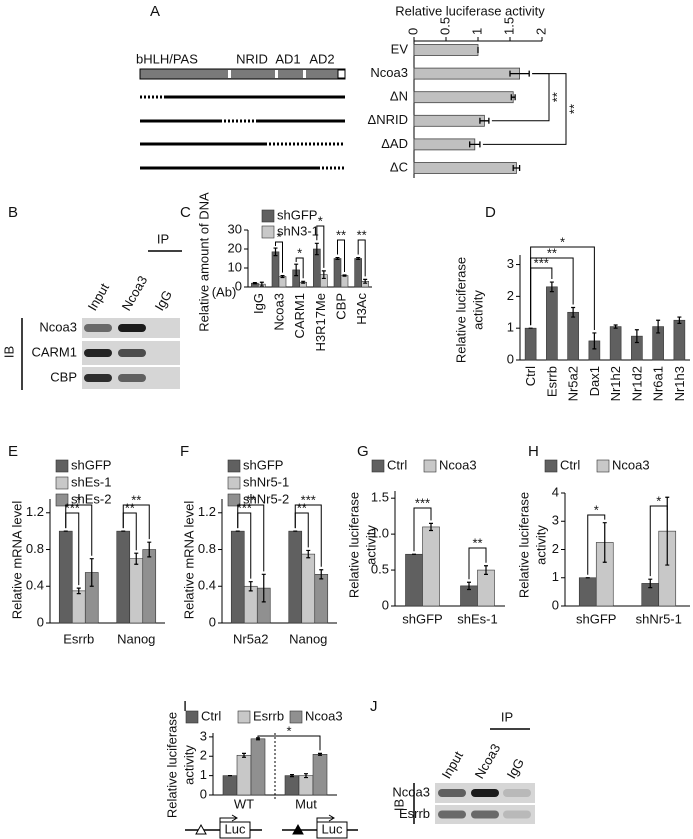  I want to click on luc-box, so click(332, 830).